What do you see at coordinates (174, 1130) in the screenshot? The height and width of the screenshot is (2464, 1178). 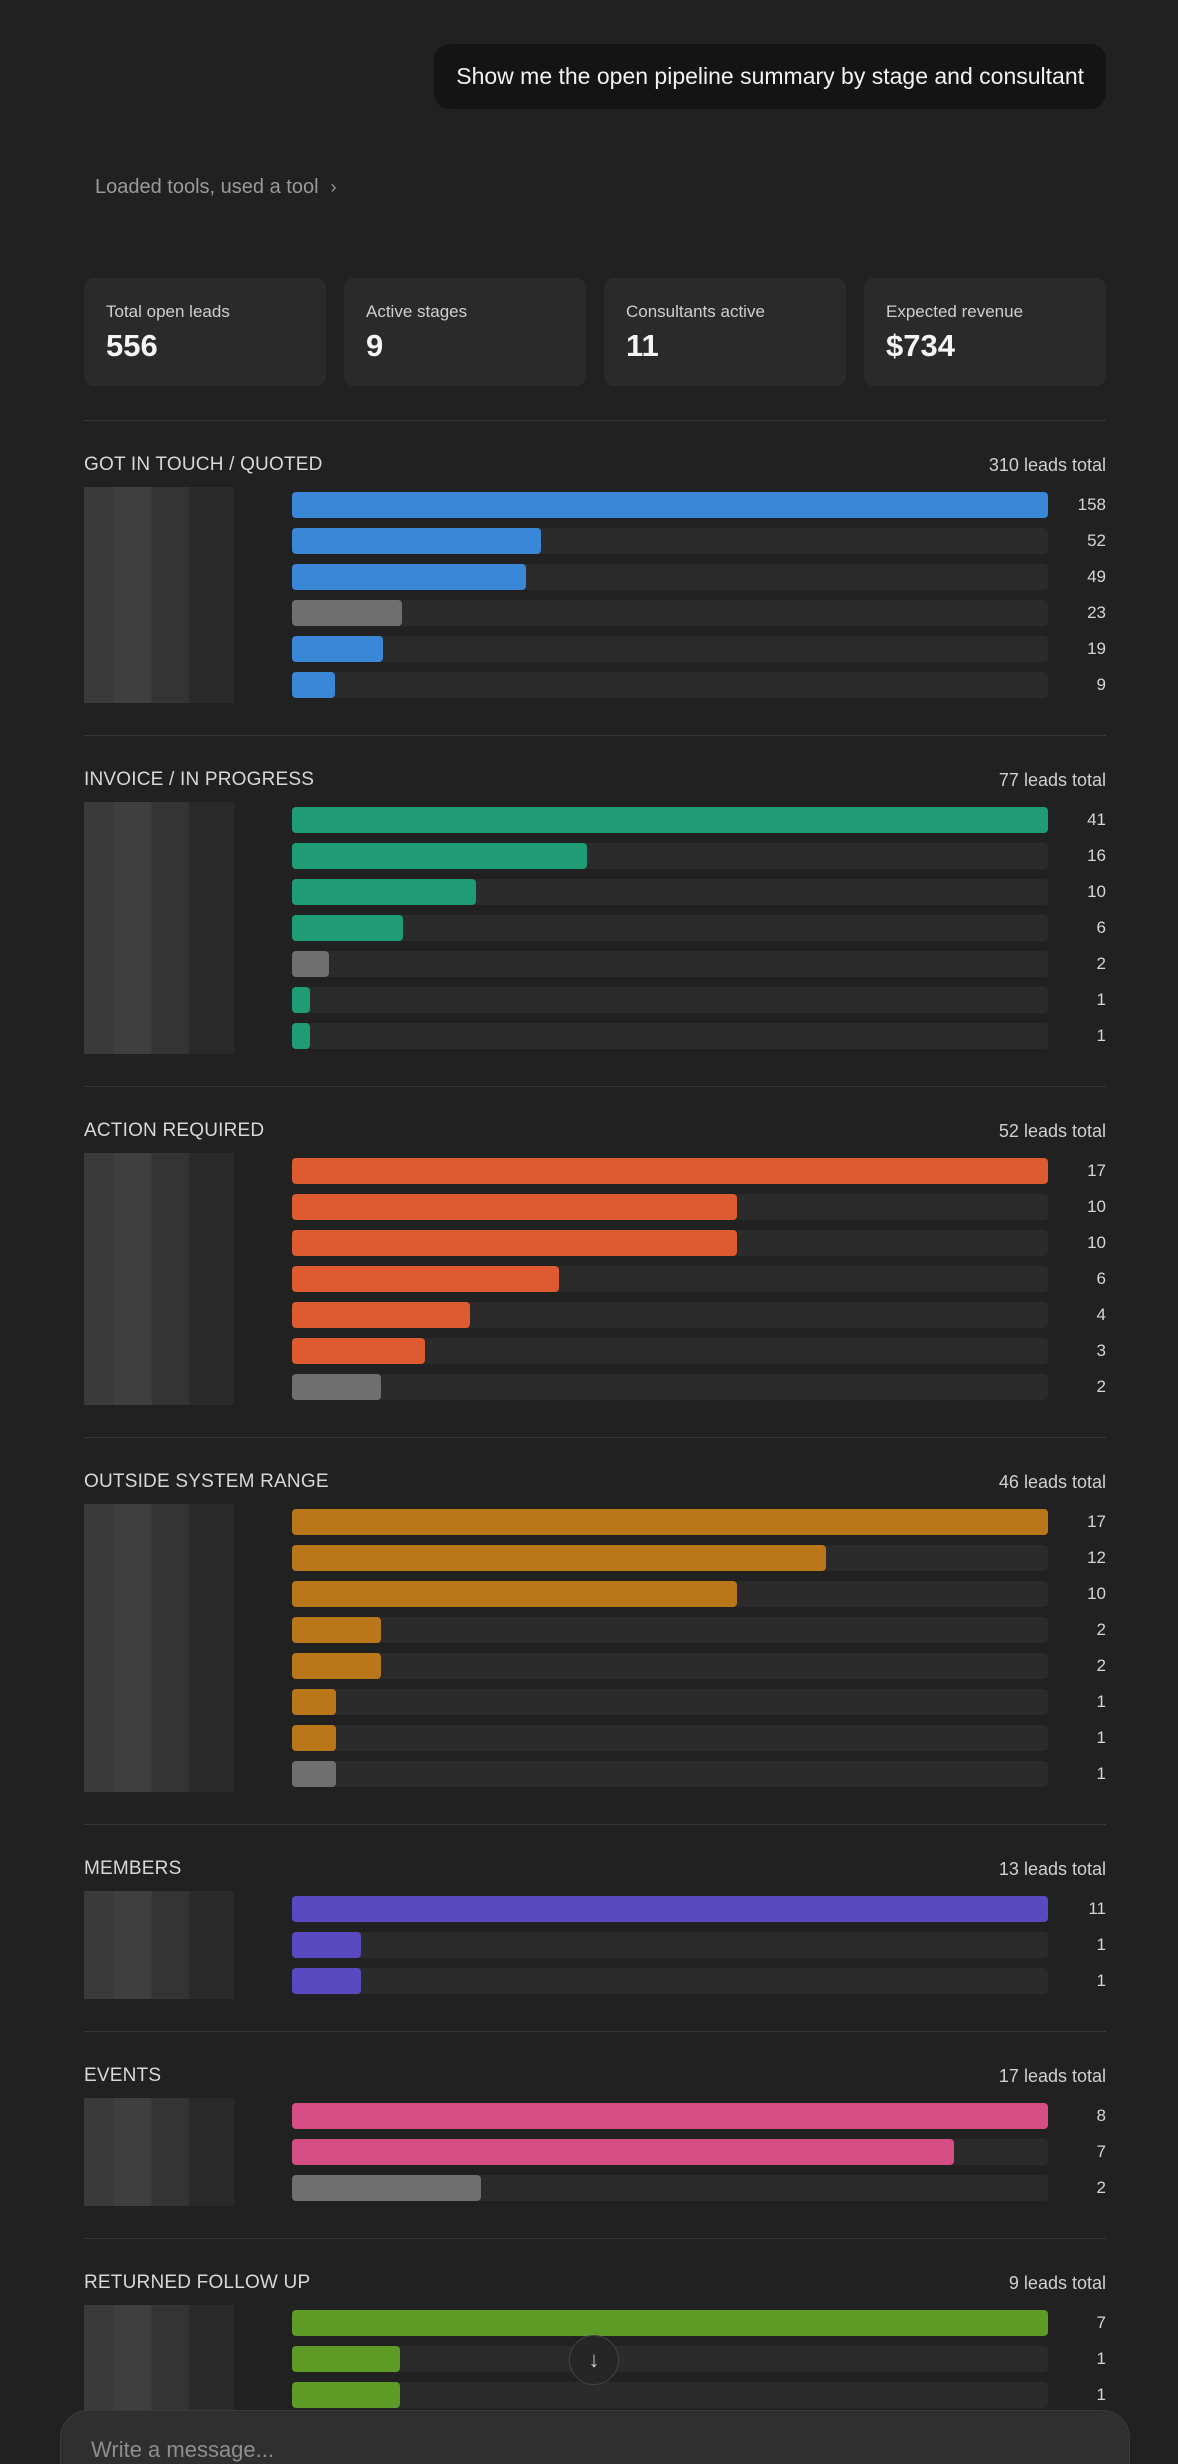 I see `section-title: ACTION REQUIRED` at bounding box center [174, 1130].